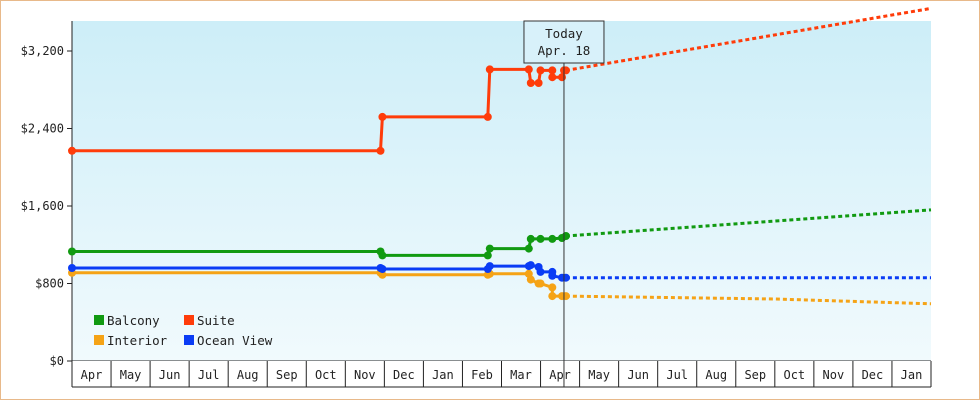 Image resolution: width=980 pixels, height=401 pixels. What do you see at coordinates (42, 51) in the screenshot?
I see `y-tick-label: $3,200` at bounding box center [42, 51].